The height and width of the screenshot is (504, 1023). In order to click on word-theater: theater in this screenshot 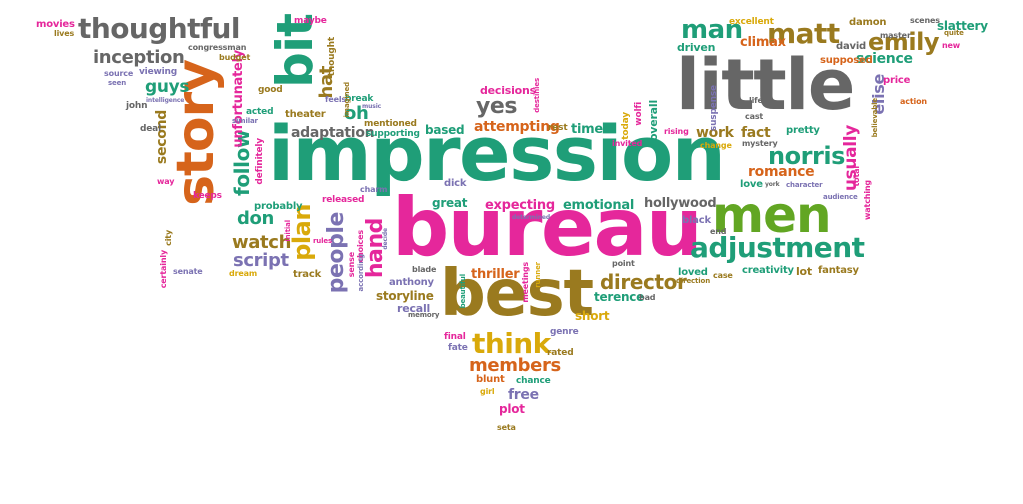, I will do `click(305, 114)`.